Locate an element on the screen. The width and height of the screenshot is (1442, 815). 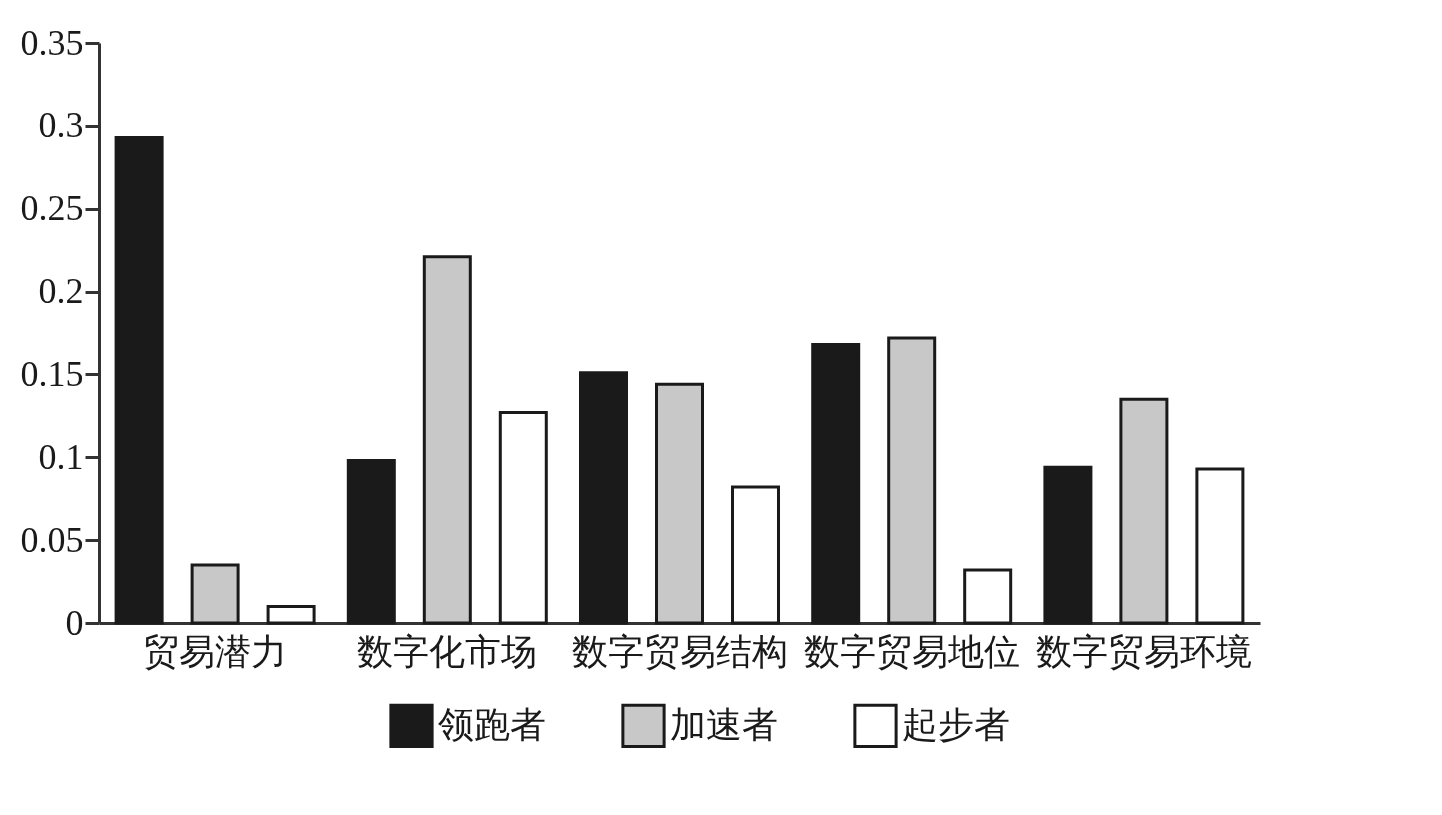
y-tick-label: 0.25 is located at coordinates (52, 208).